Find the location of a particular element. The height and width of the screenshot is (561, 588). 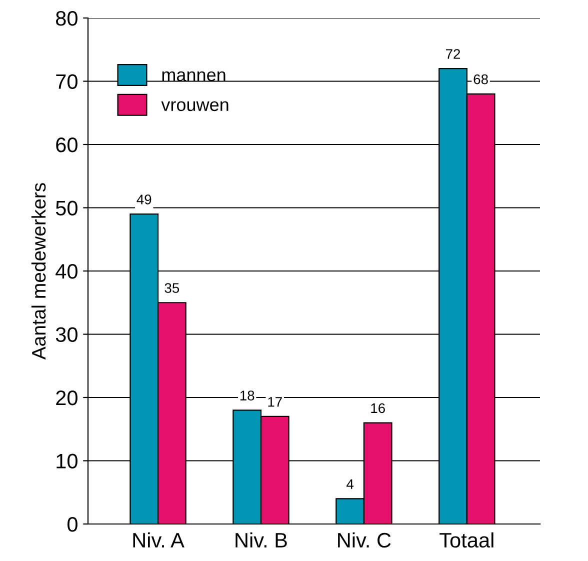

y-tick-label: 0 is located at coordinates (73, 524).